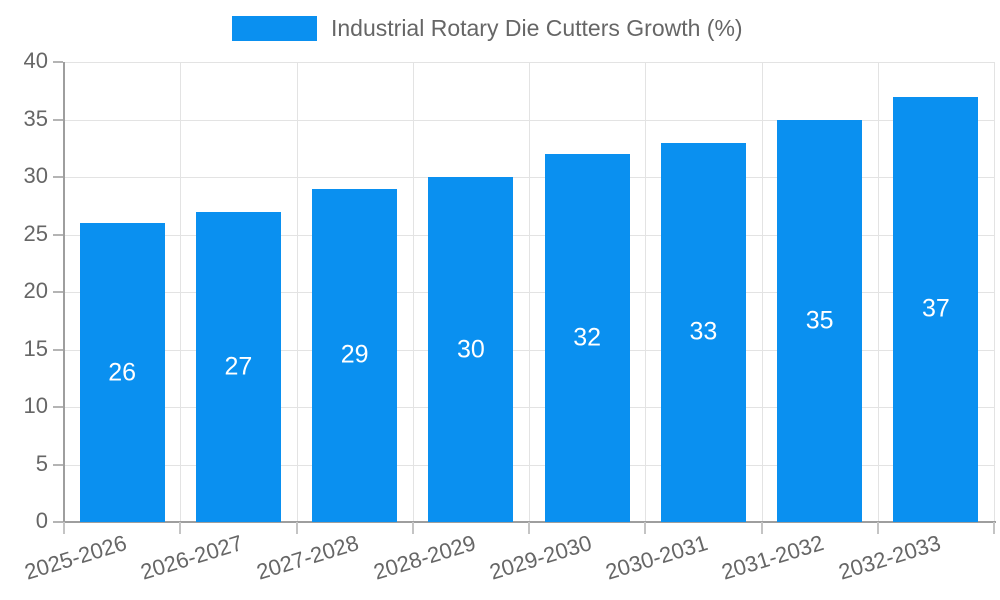 Image resolution: width=1000 pixels, height=600 pixels. Describe the element at coordinates (35, 405) in the screenshot. I see `y-axis-tick-label: 10` at that location.